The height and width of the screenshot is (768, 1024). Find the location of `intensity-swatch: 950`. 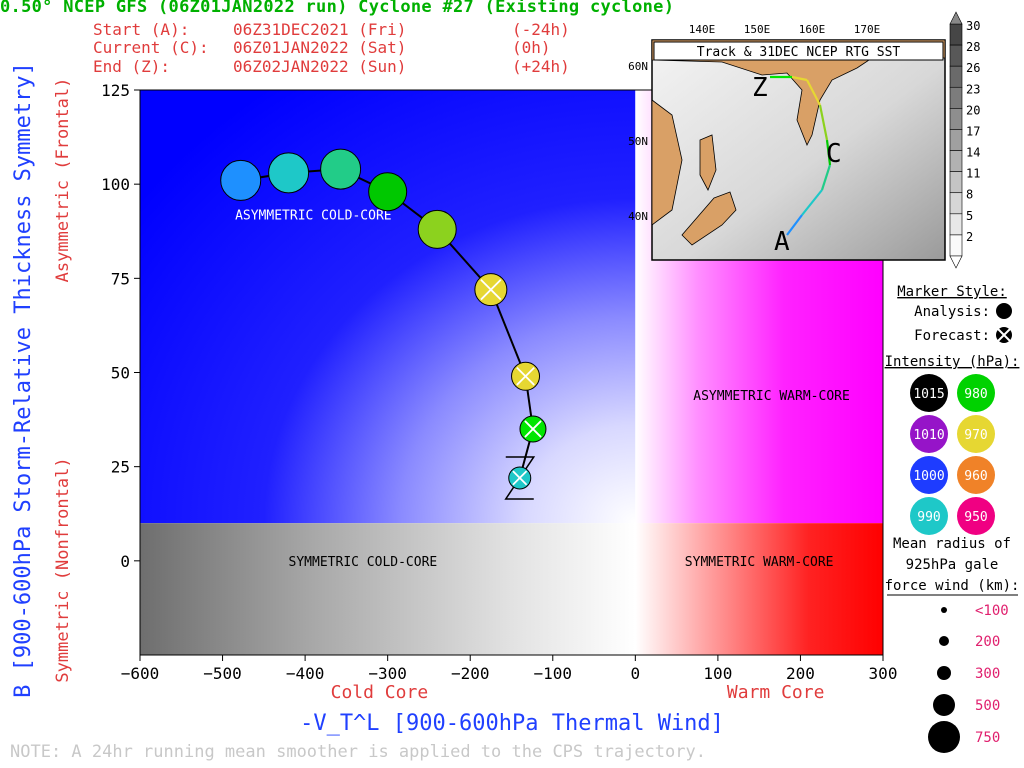

intensity-swatch: 950 is located at coordinates (976, 516).